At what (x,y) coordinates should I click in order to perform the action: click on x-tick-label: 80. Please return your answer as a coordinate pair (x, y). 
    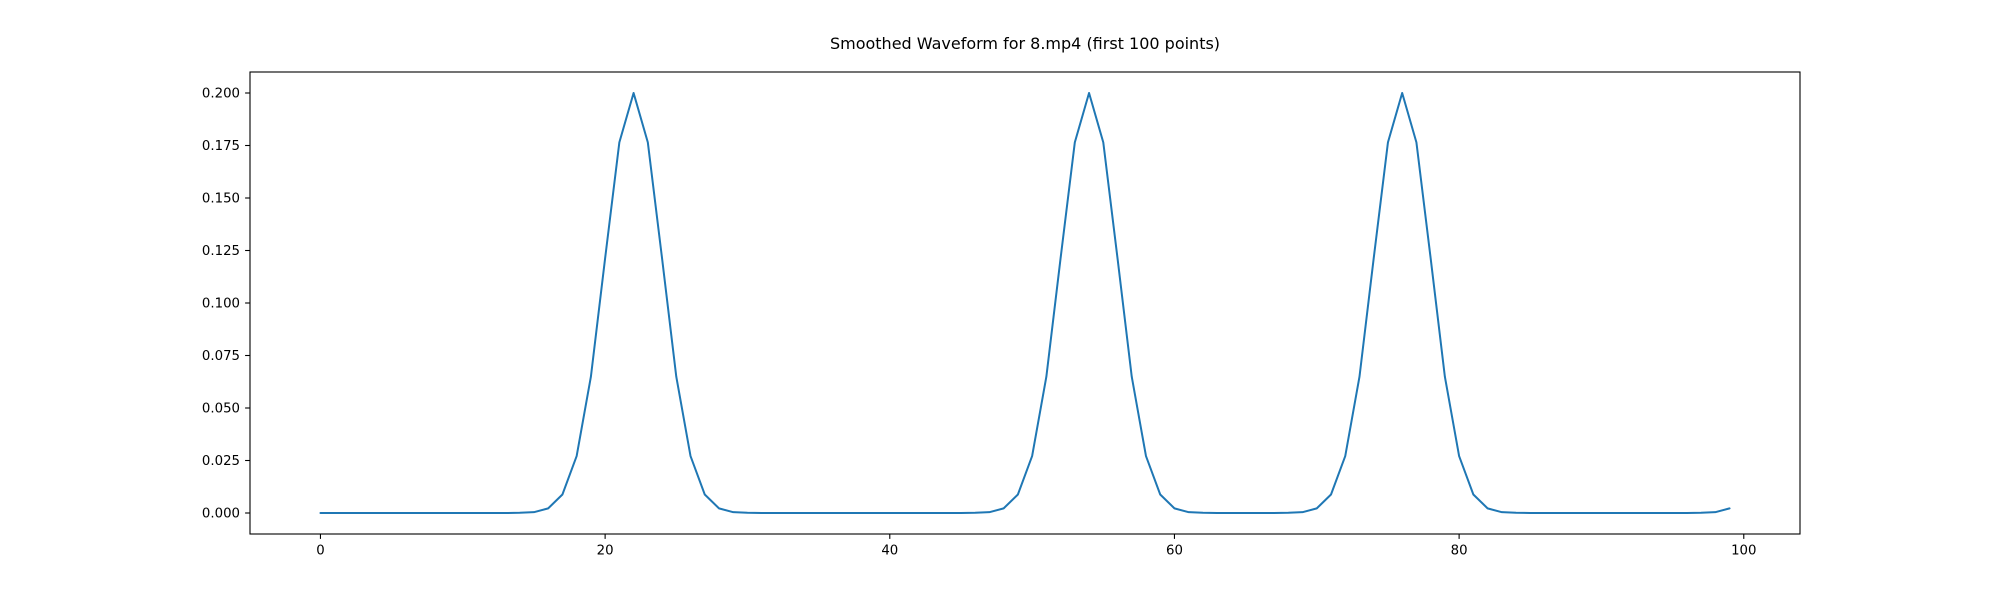
    Looking at the image, I should click on (1459, 551).